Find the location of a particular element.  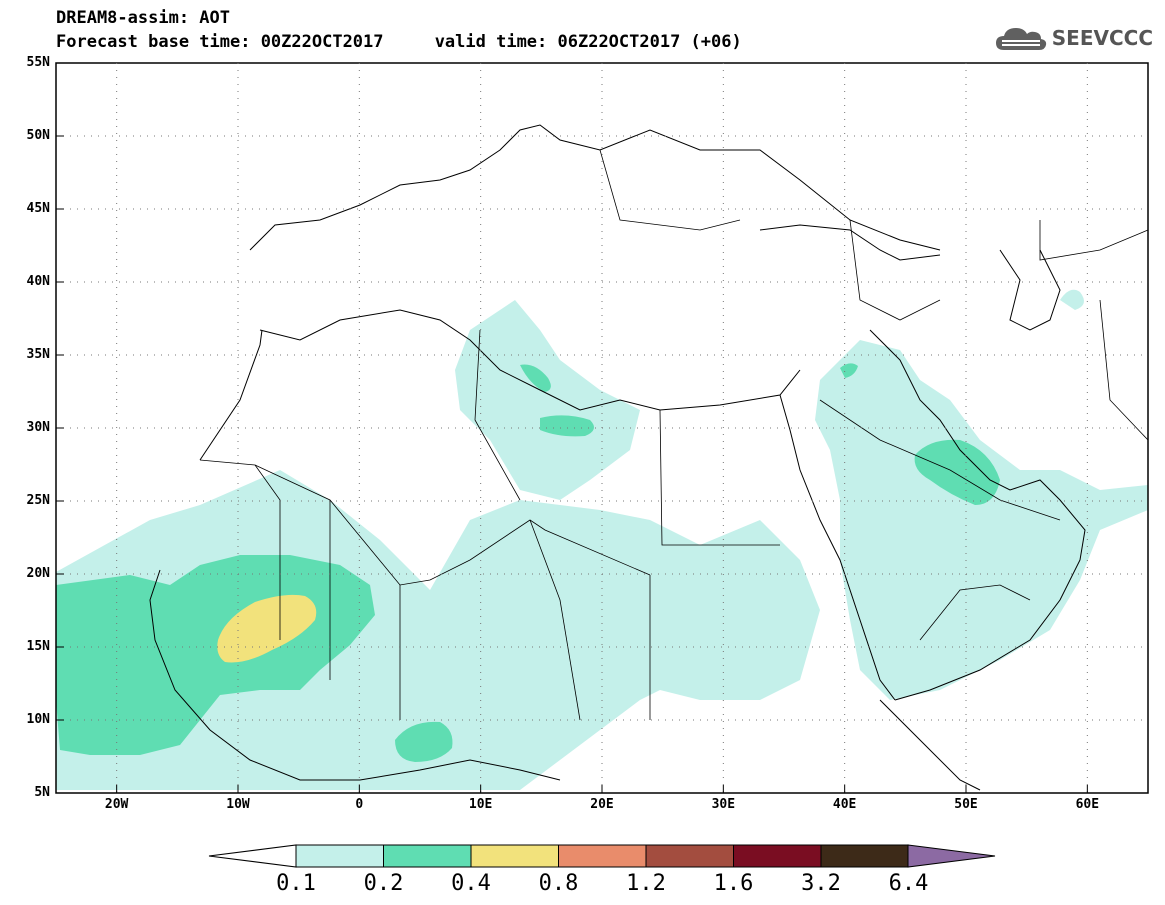

lon-label: 10W is located at coordinates (238, 804).